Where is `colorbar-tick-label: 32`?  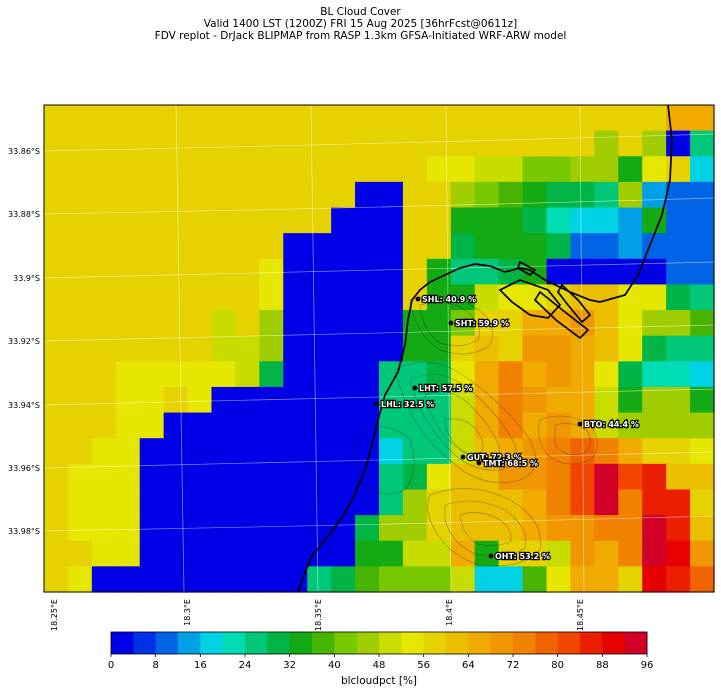
colorbar-tick-label: 32 is located at coordinates (289, 665).